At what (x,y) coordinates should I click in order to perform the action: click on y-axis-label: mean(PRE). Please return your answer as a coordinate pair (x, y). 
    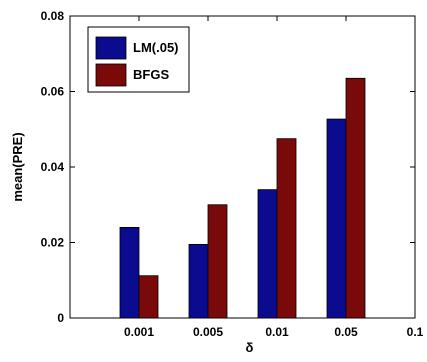
    Looking at the image, I should click on (17, 166).